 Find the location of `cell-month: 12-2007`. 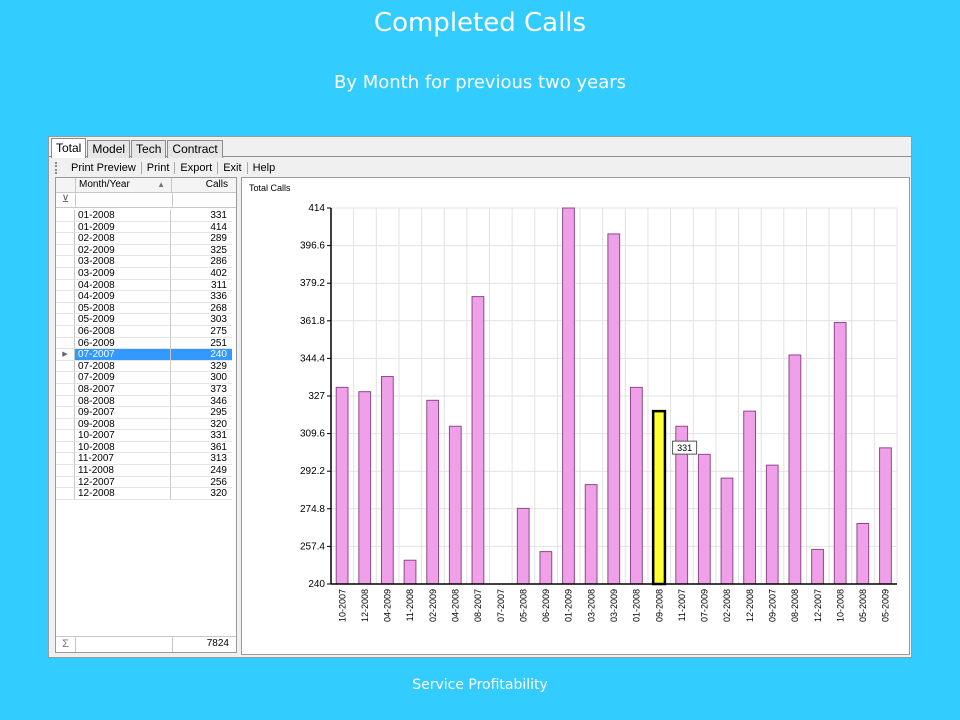

cell-month: 12-2007 is located at coordinates (123, 482).